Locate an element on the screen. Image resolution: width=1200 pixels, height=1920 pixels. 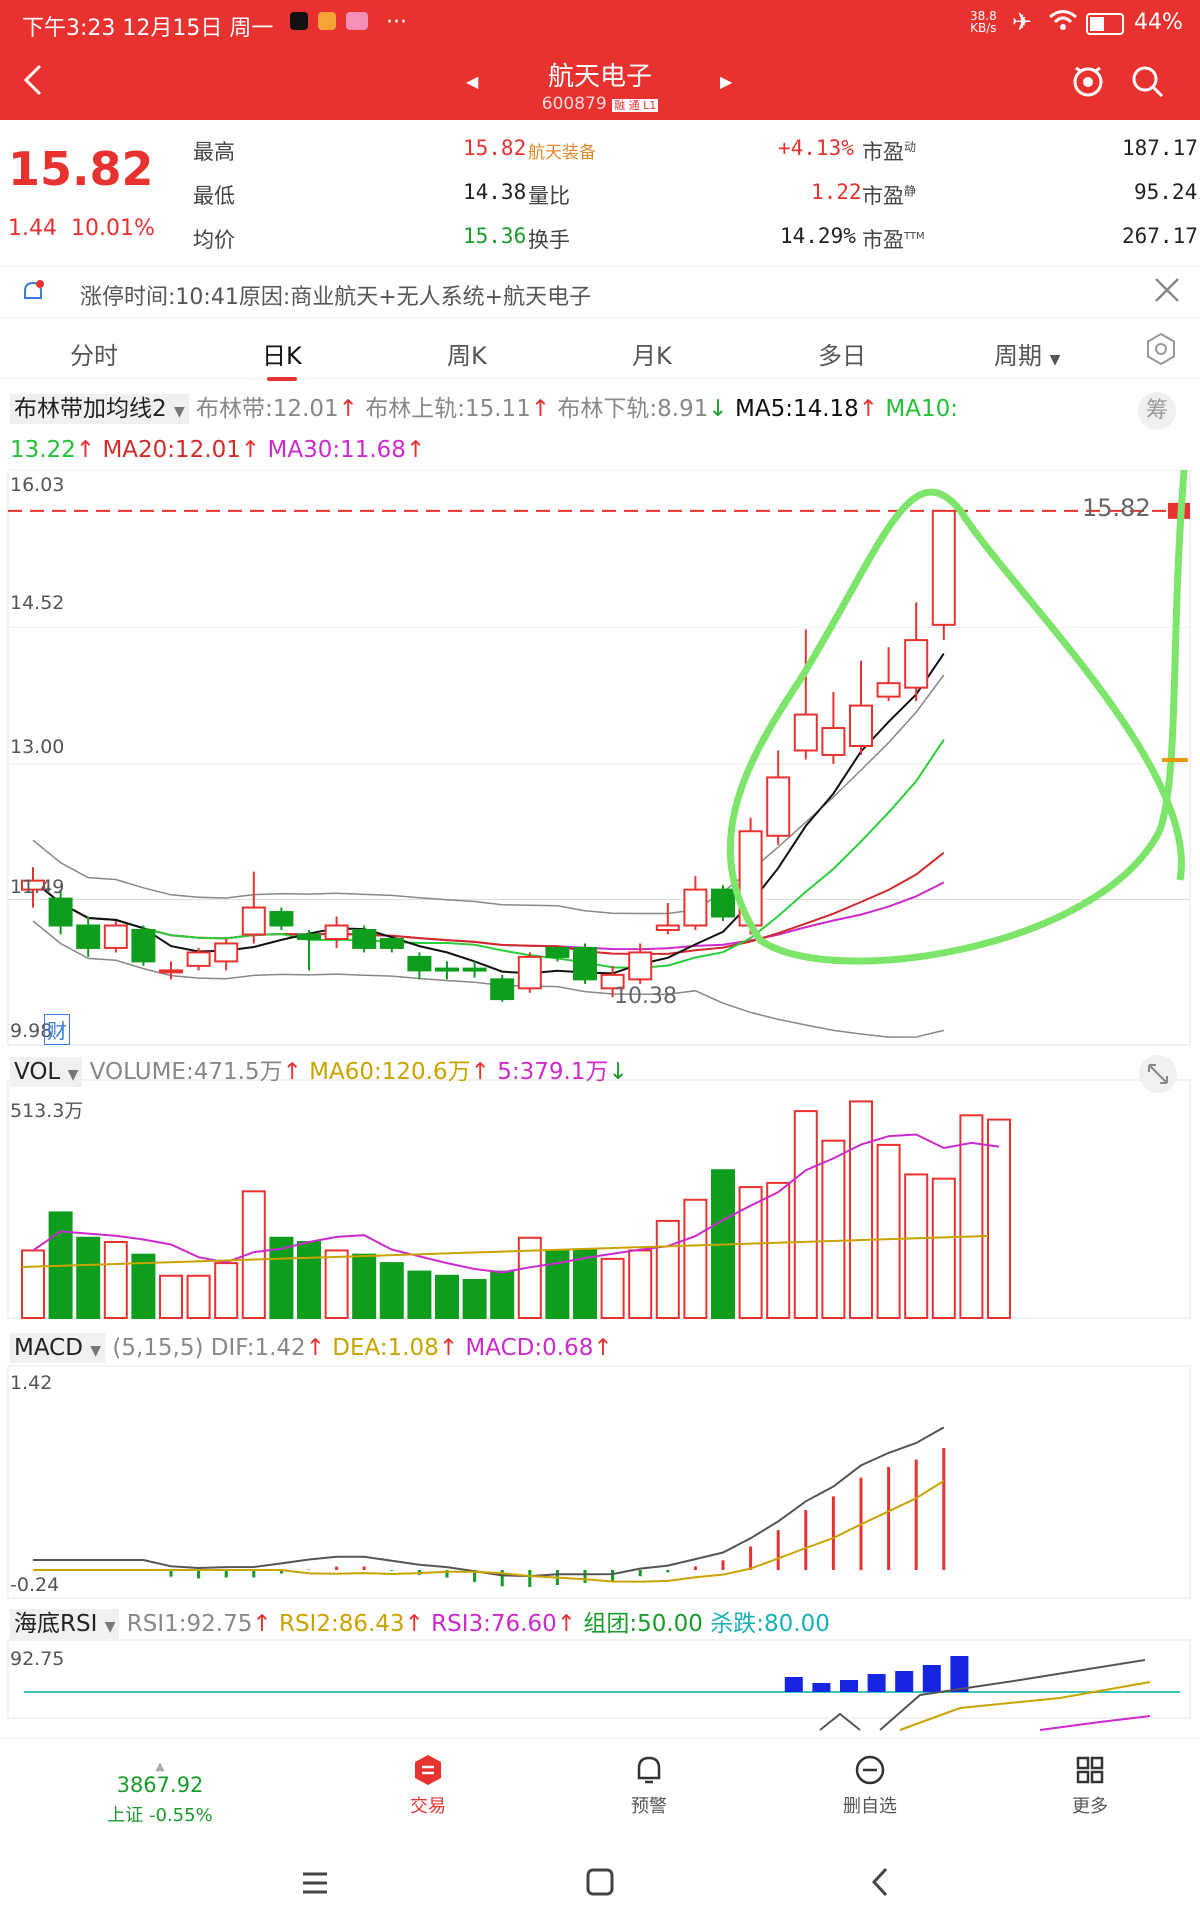
notice-text: 涨停时间:10:41原因:商业航天+无人系统+航天电子 is located at coordinates (336, 297).